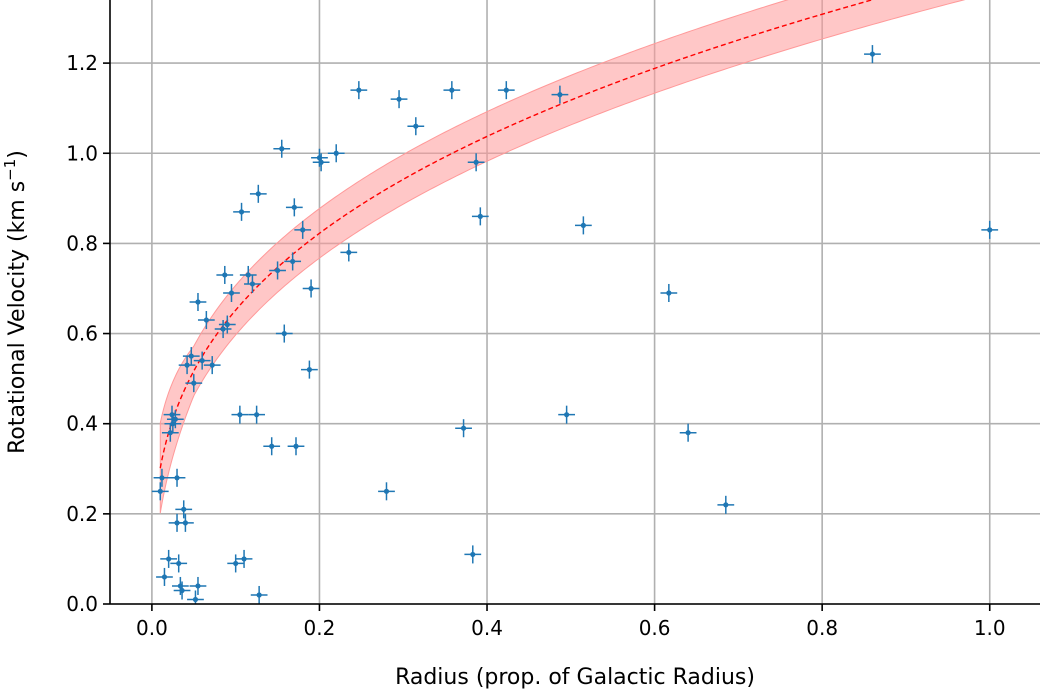 The width and height of the screenshot is (1040, 690). What do you see at coordinates (10, 170) in the screenshot?
I see `y-axis-label-superscript: −1` at bounding box center [10, 170].